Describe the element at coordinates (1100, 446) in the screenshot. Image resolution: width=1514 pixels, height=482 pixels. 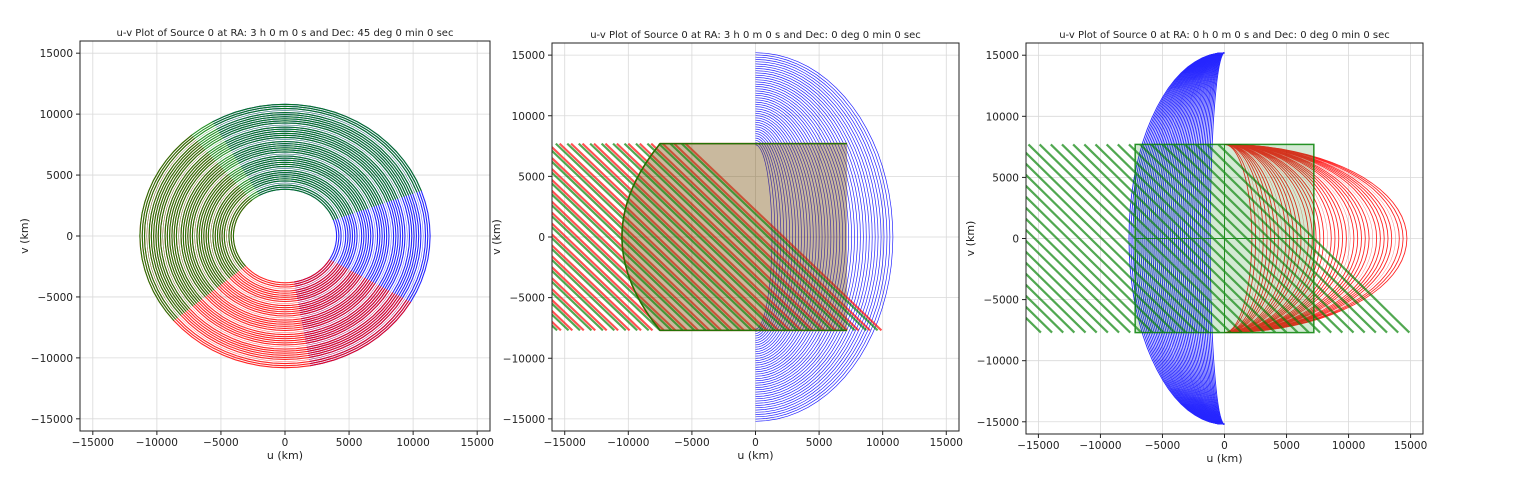
I see `x-tick-label: −10000` at that location.